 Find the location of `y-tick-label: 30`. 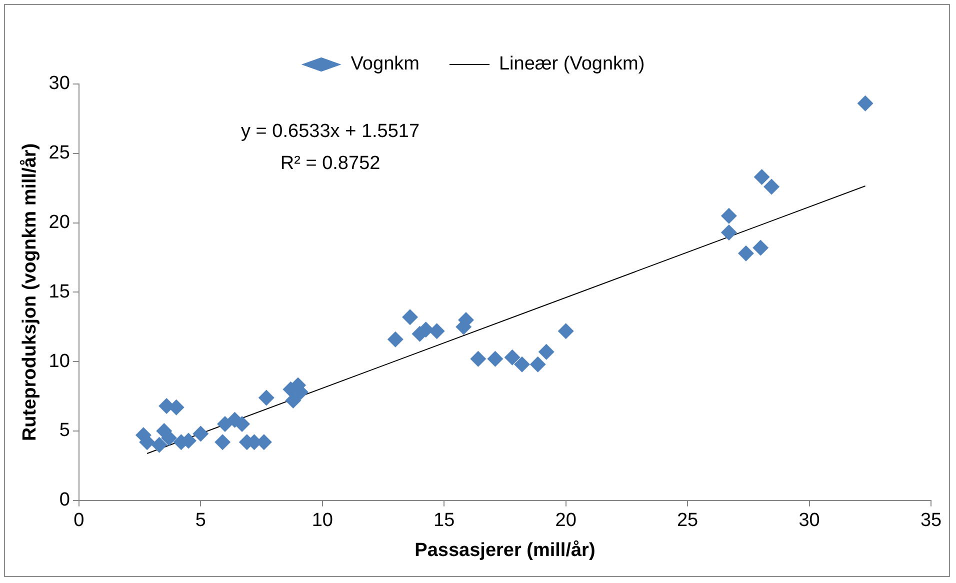

y-tick-label: 30 is located at coordinates (59, 83).